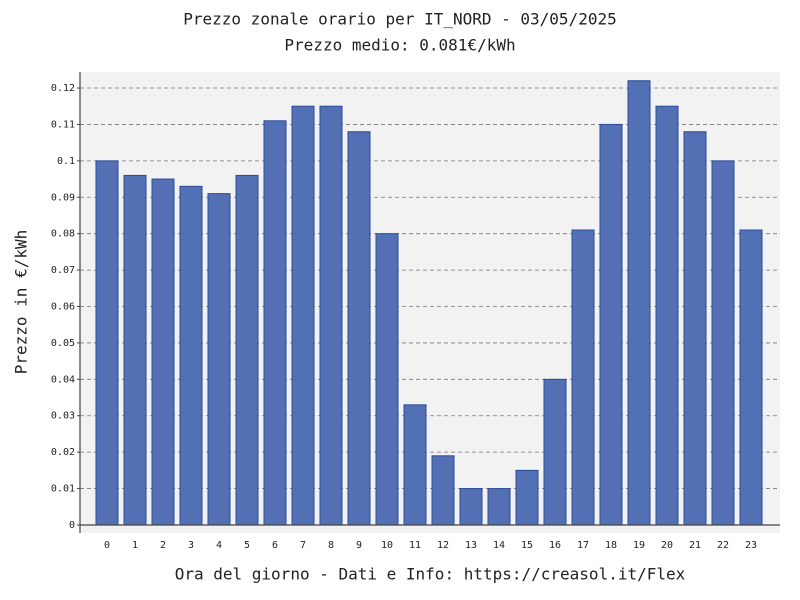 The height and width of the screenshot is (600, 800). What do you see at coordinates (303, 545) in the screenshot?
I see `x-tick-label: 7` at bounding box center [303, 545].